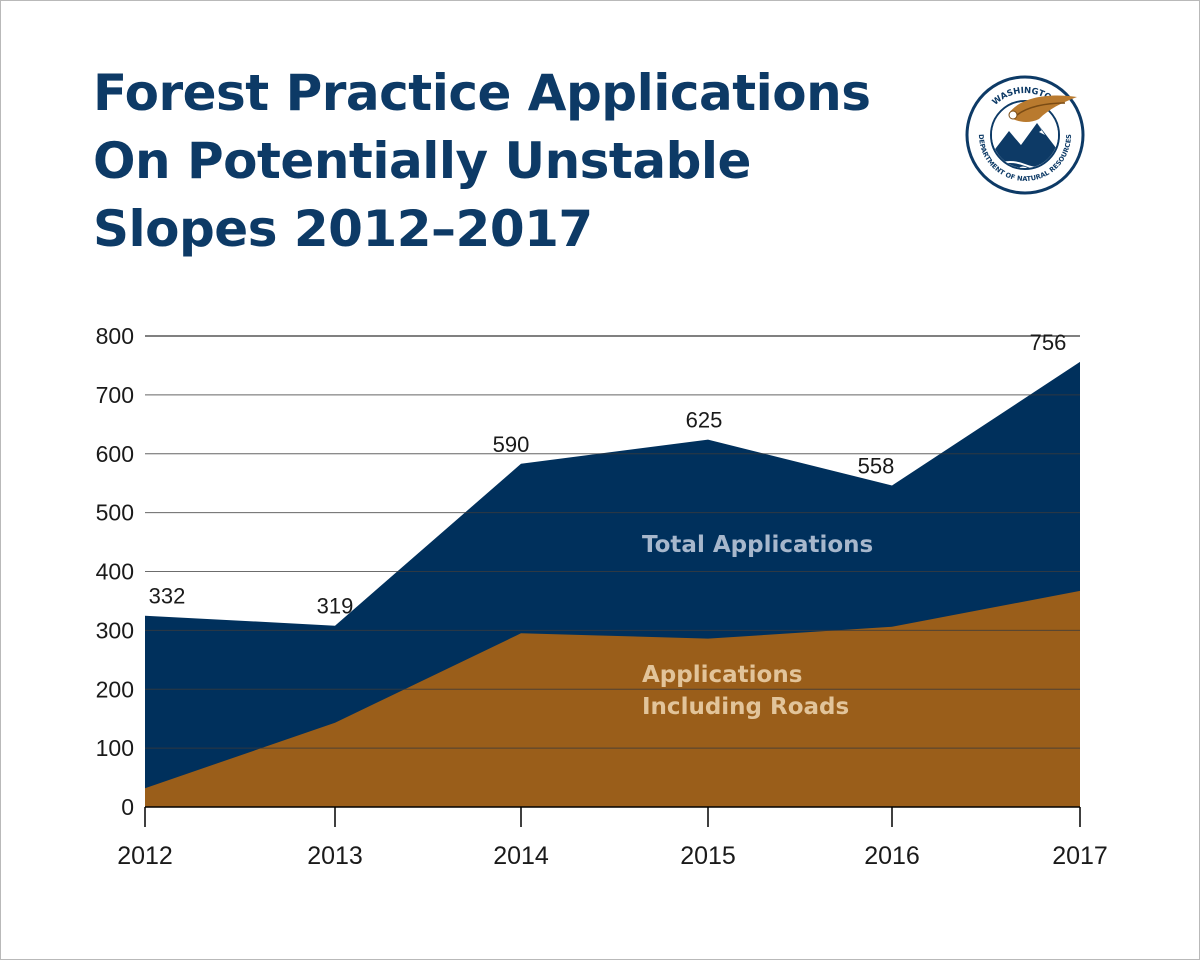 The height and width of the screenshot is (961, 1200). I want to click on y-tick-label-700: 700, so click(115, 395).